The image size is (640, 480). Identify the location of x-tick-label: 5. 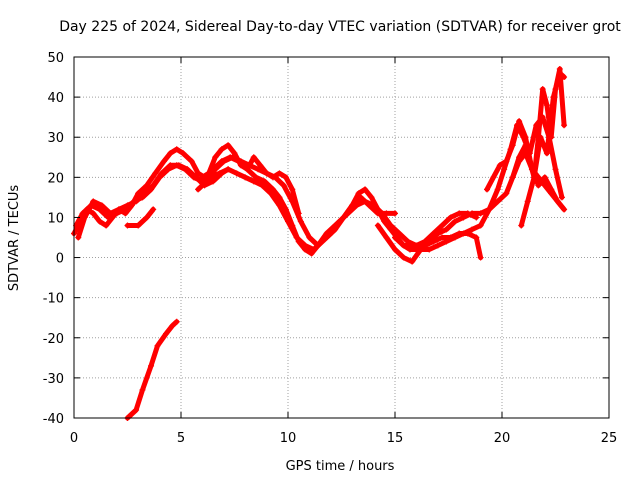
(181, 438).